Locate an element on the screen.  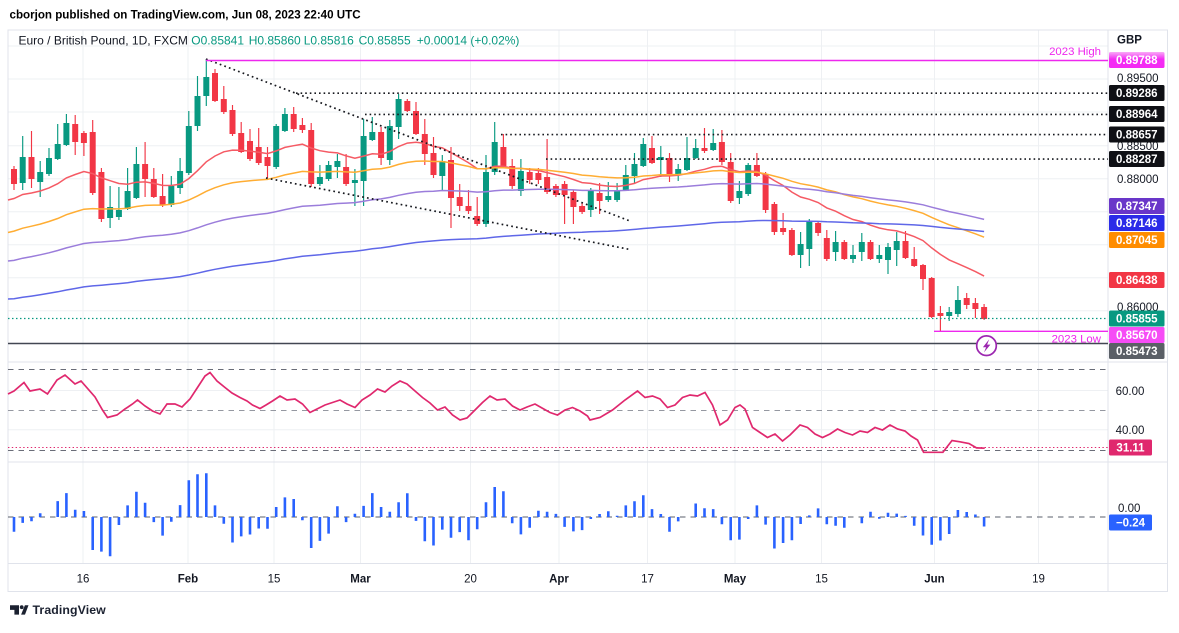
svg-text: 0.89500 is located at coordinates (1138, 79).